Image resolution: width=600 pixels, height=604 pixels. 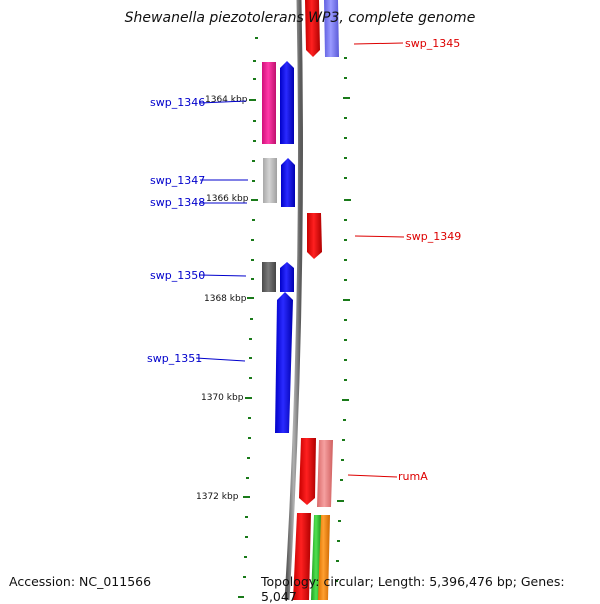 I want to click on tick-label-1364: 1364 kbp, so click(x=226, y=100).